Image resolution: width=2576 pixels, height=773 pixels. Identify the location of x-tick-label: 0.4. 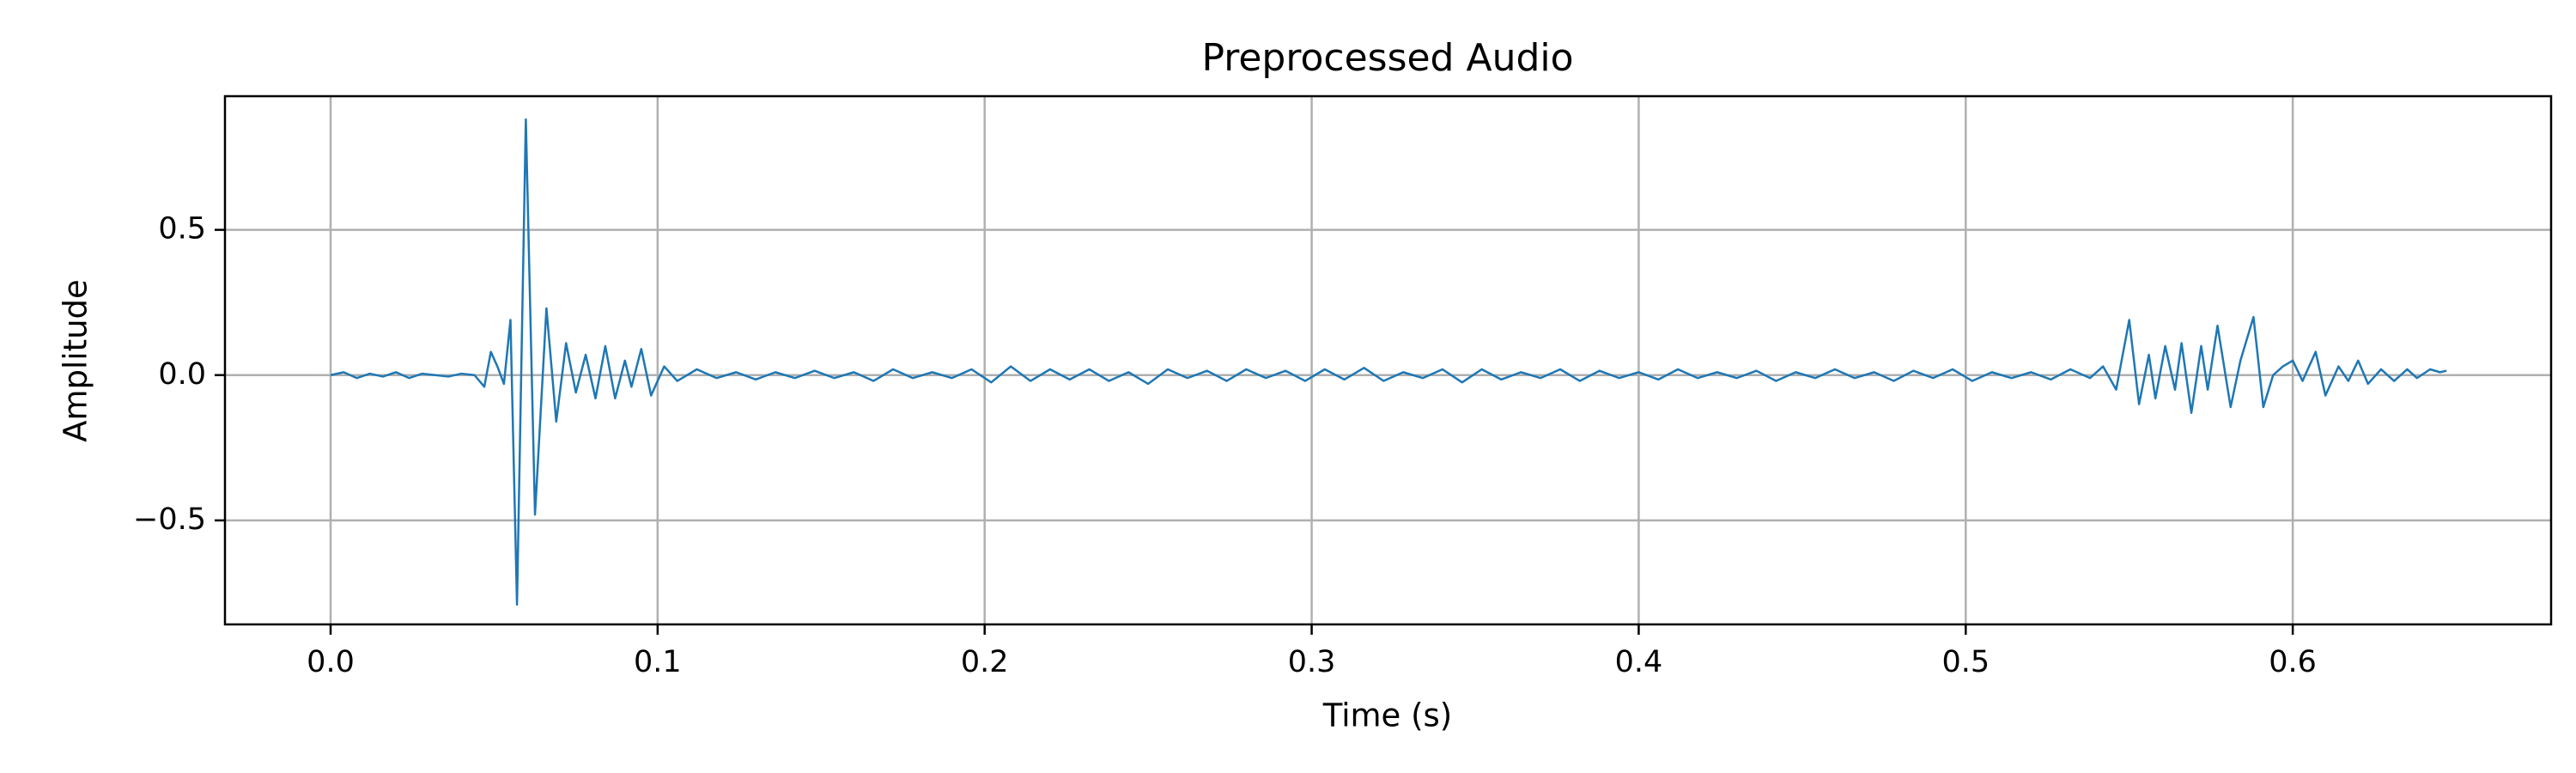
(1639, 662).